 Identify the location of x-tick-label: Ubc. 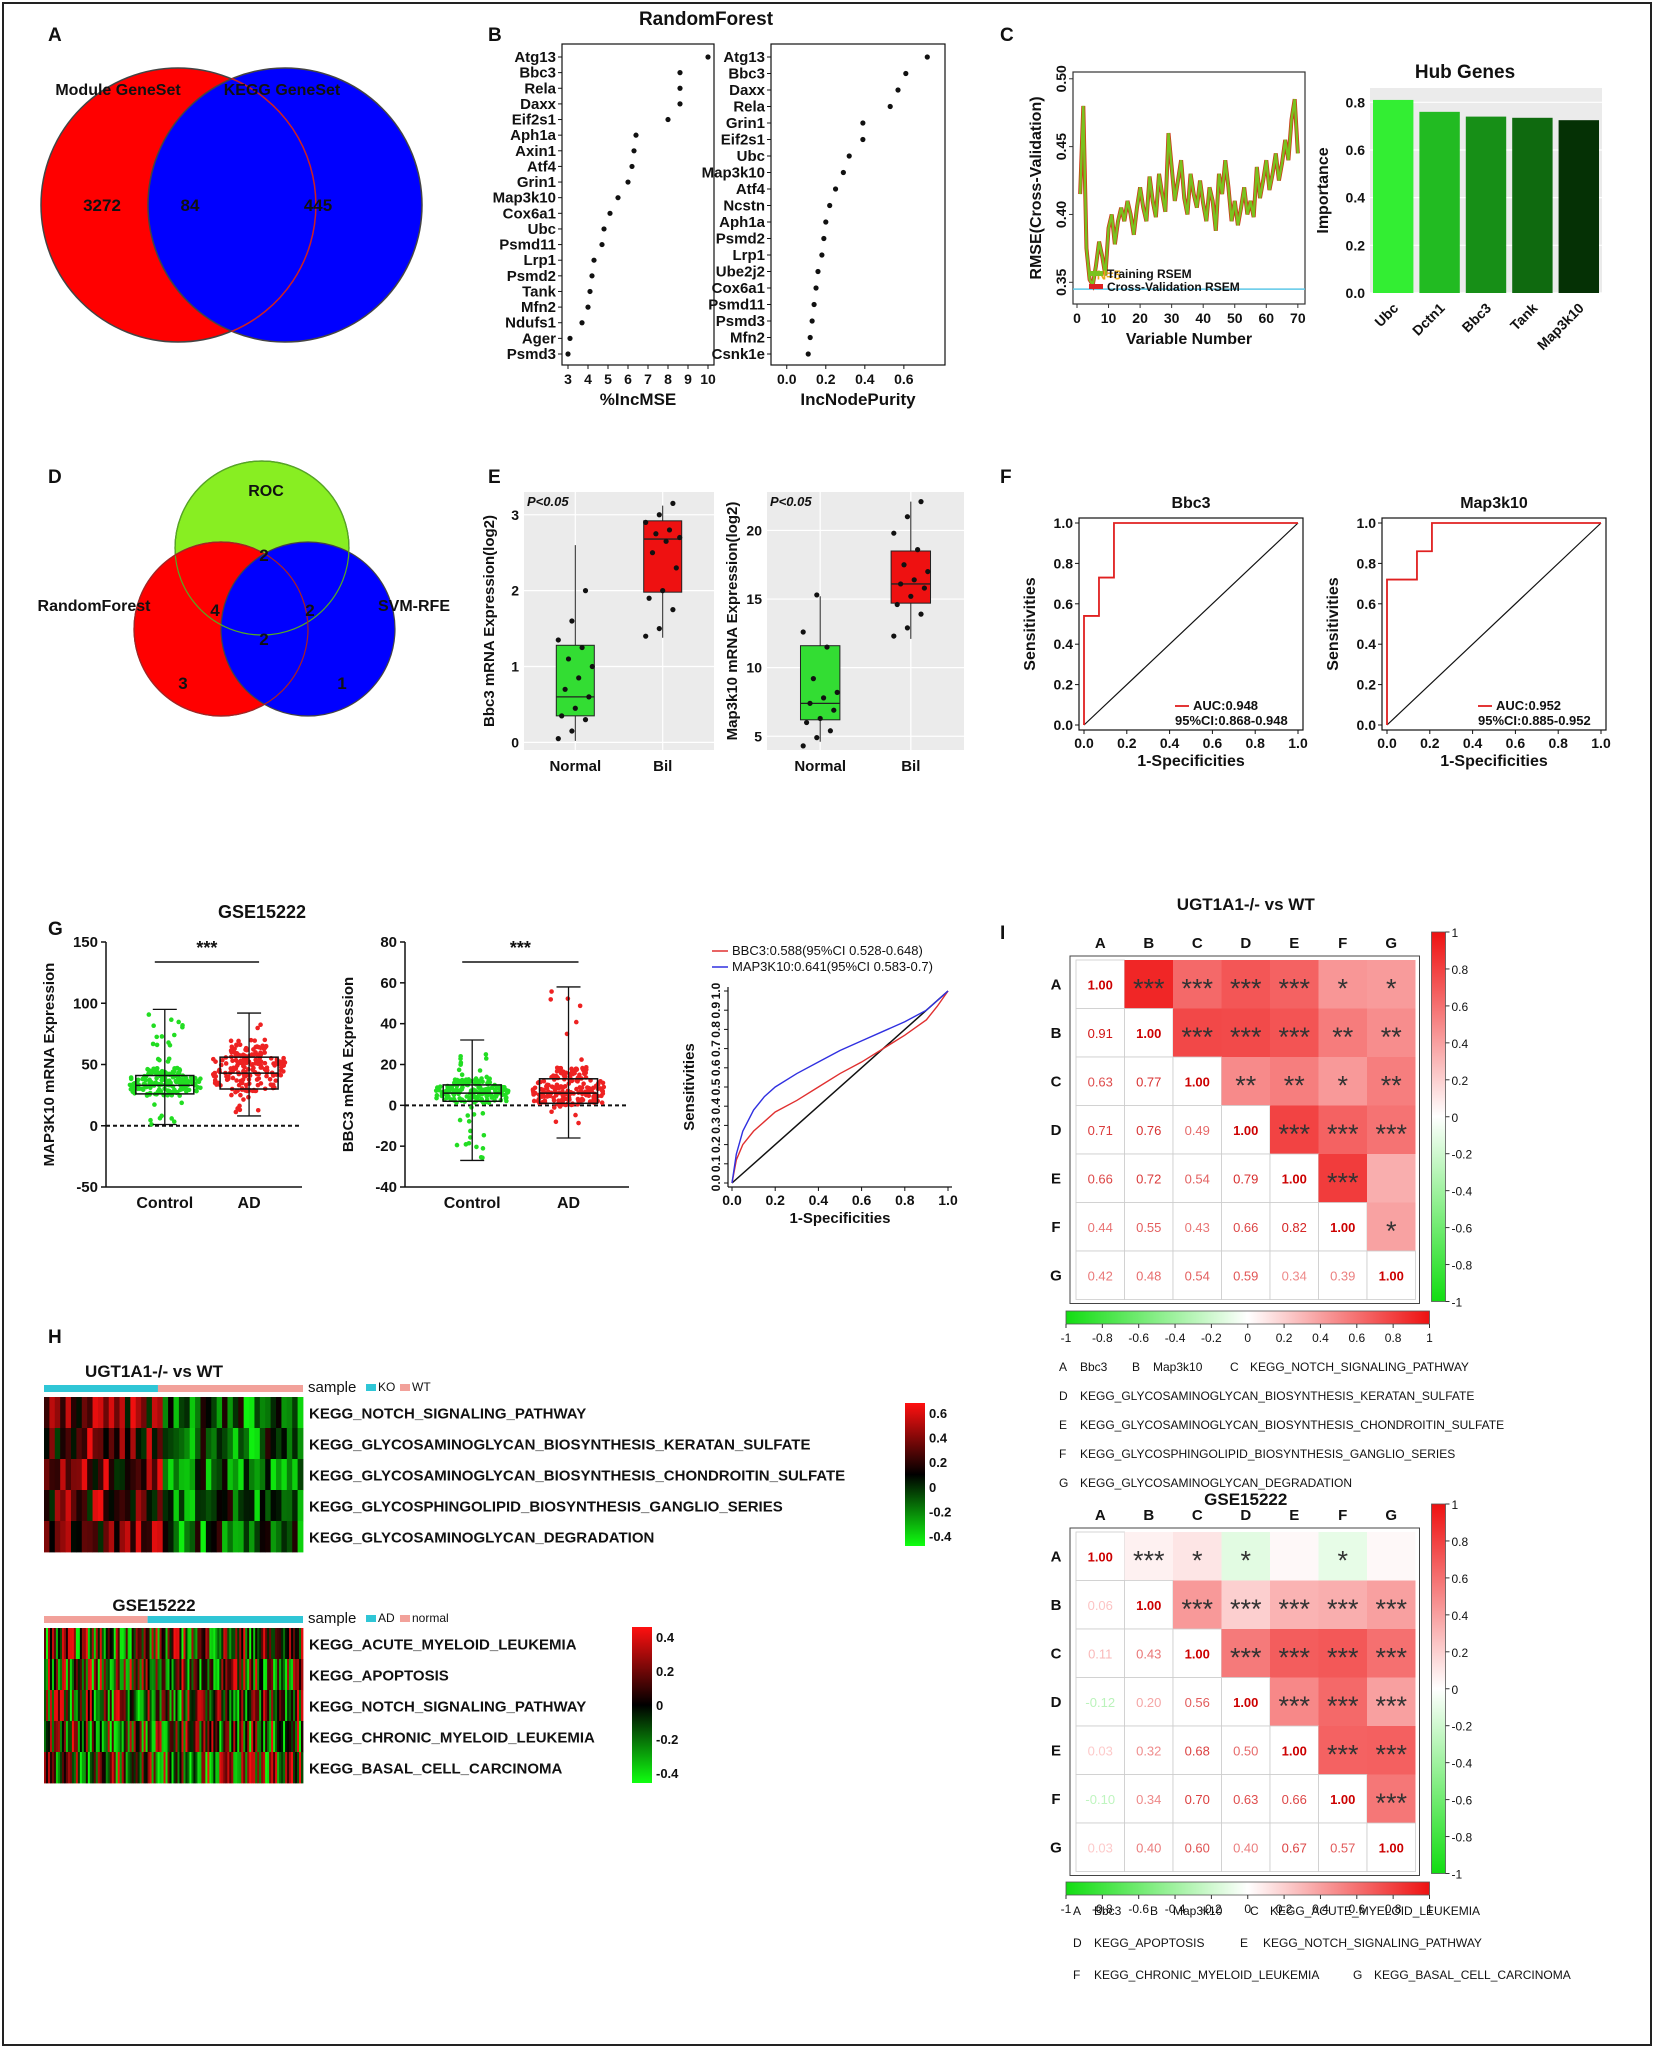
(1386, 315).